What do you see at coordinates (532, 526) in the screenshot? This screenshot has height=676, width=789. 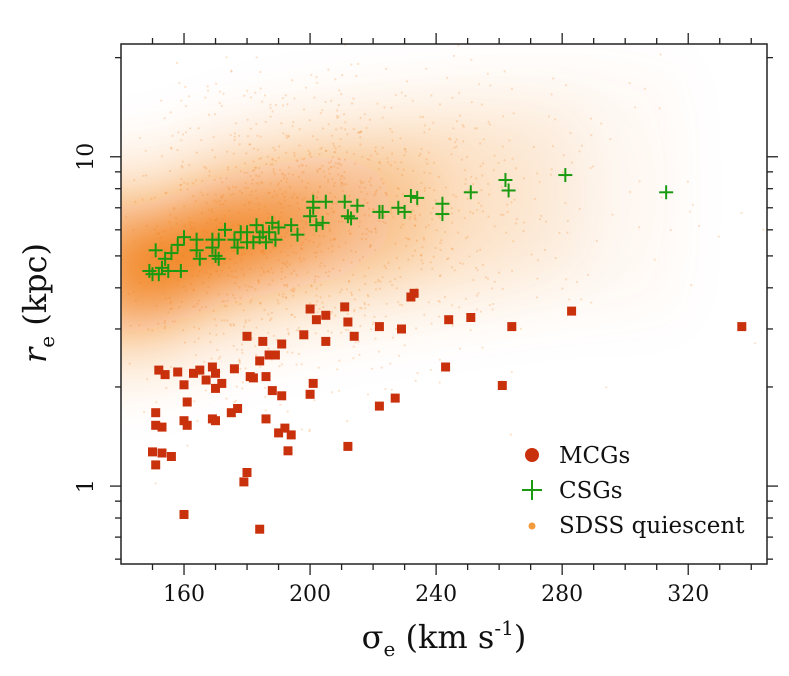 I see `legend-marker-sdss-quiescent` at bounding box center [532, 526].